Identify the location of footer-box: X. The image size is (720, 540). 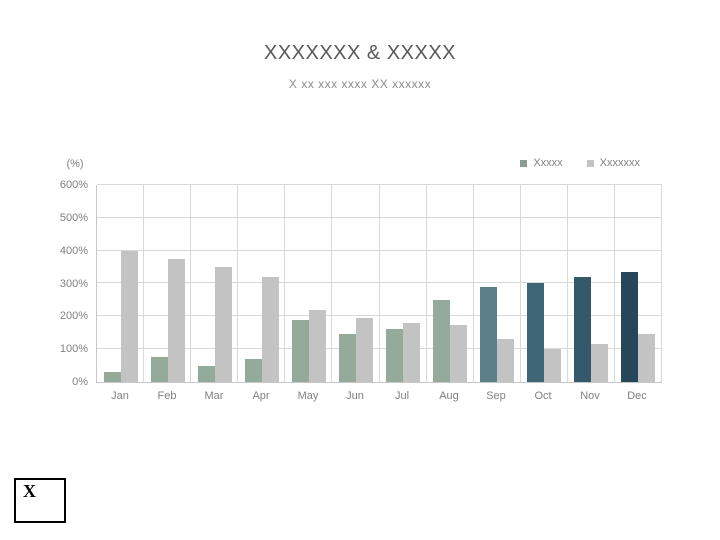
(40, 500).